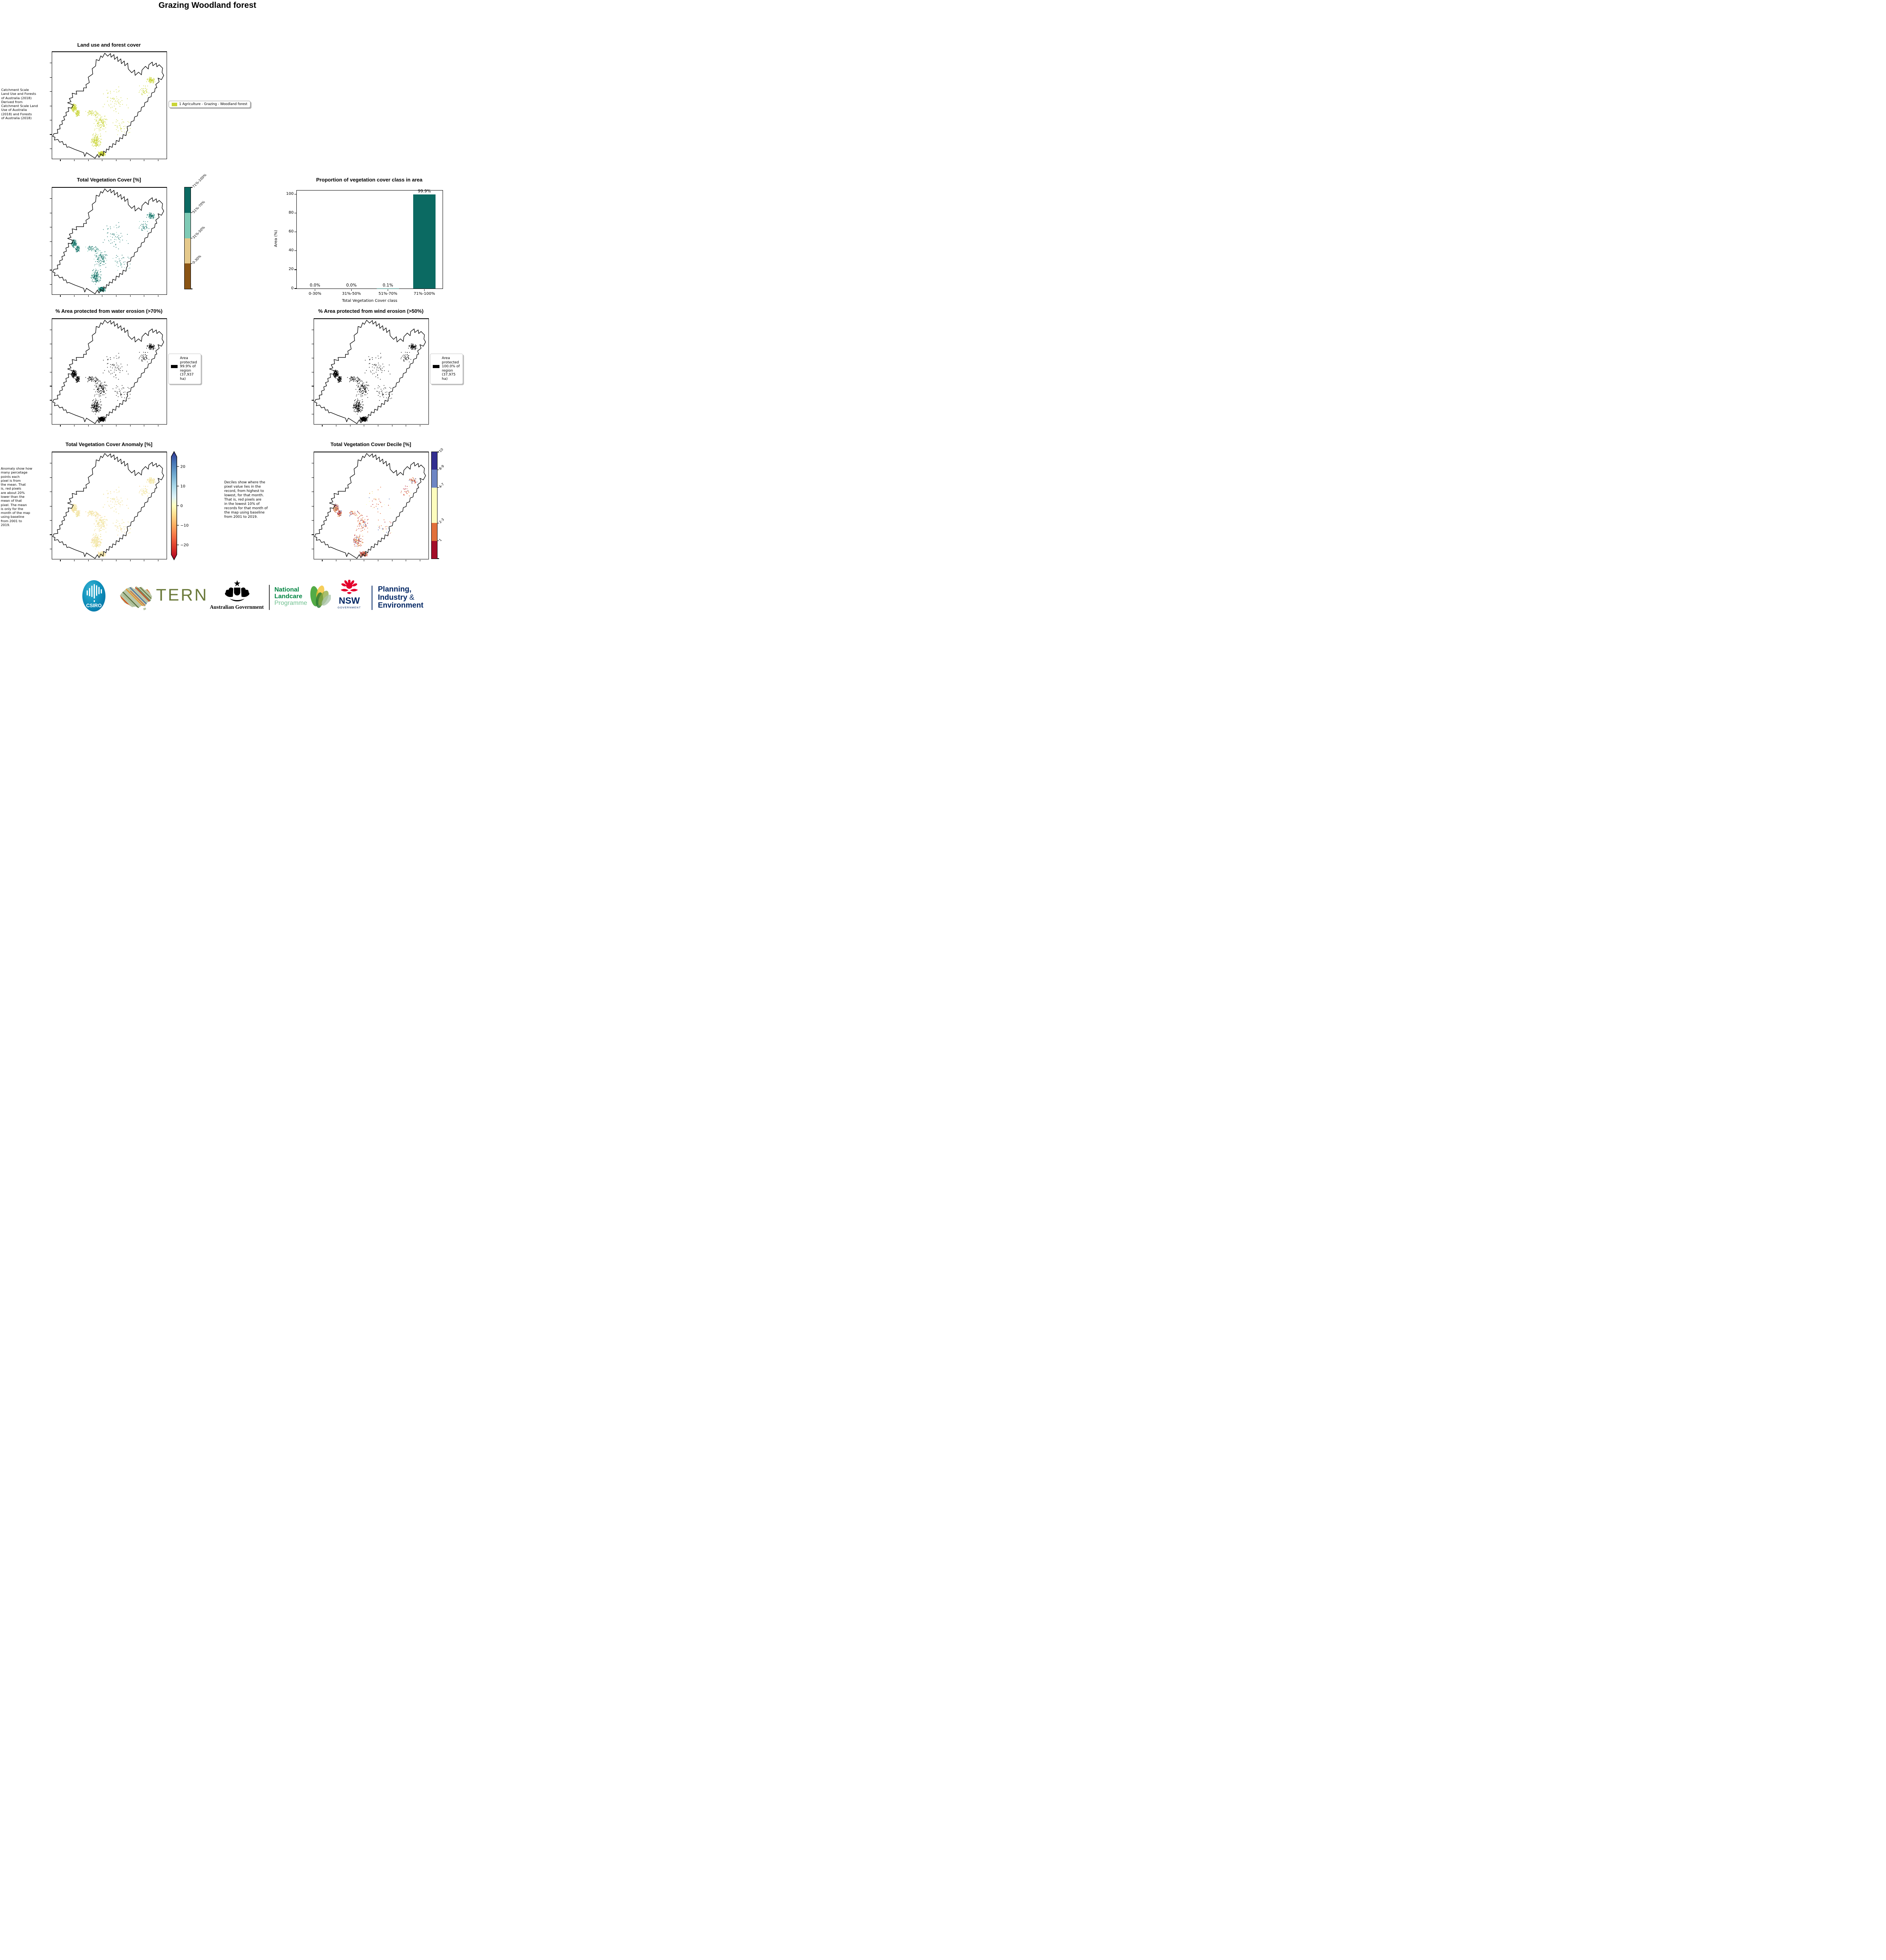  Describe the element at coordinates (109, 180) in the screenshot. I see `tvc-title: Total Vegetation Cover [%]` at that location.